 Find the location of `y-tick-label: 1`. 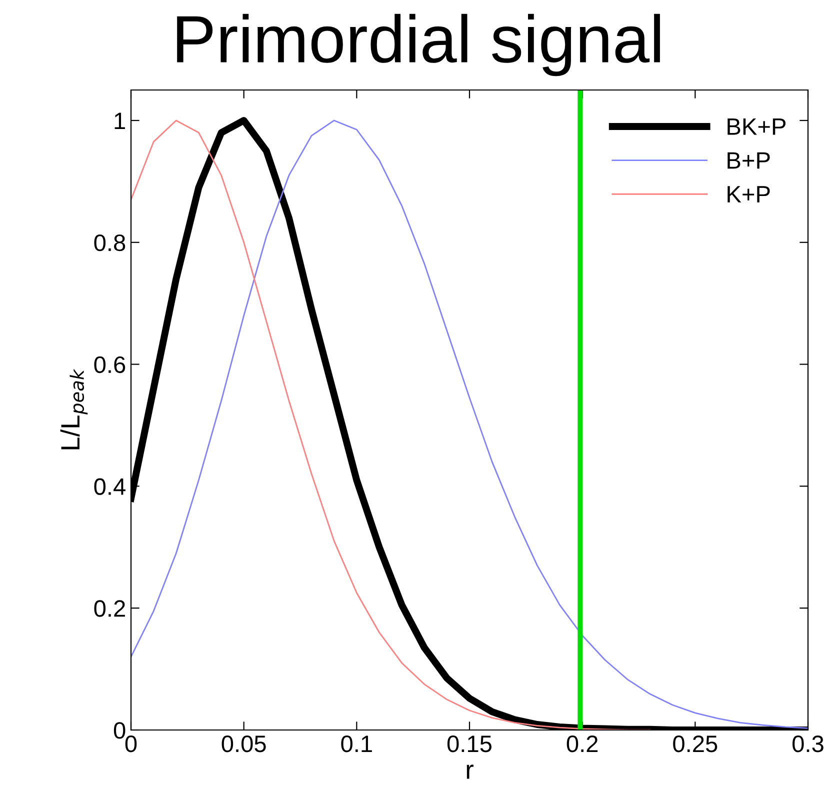

y-tick-label: 1 is located at coordinates (119, 121).